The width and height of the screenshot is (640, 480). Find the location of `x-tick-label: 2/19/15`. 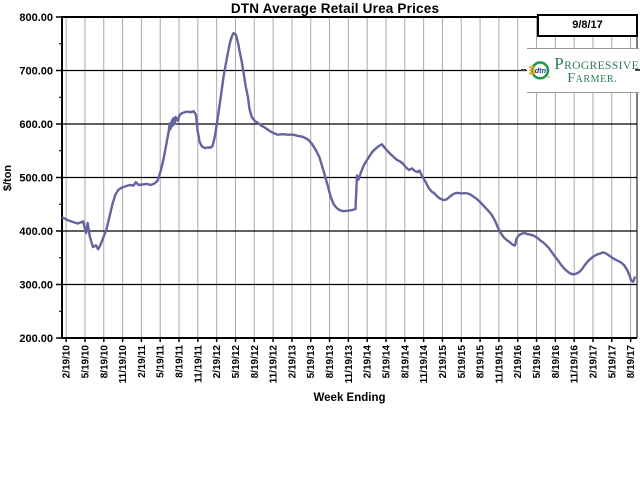

x-tick-label: 2/19/15 is located at coordinates (443, 362).